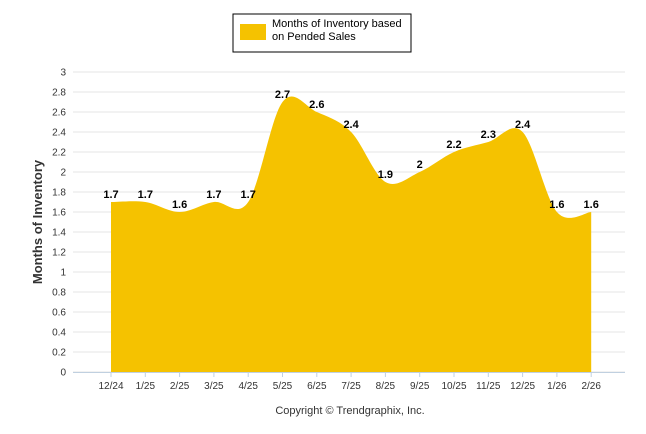 The image size is (646, 434). What do you see at coordinates (522, 386) in the screenshot?
I see `x-tick-label: 12/25` at bounding box center [522, 386].